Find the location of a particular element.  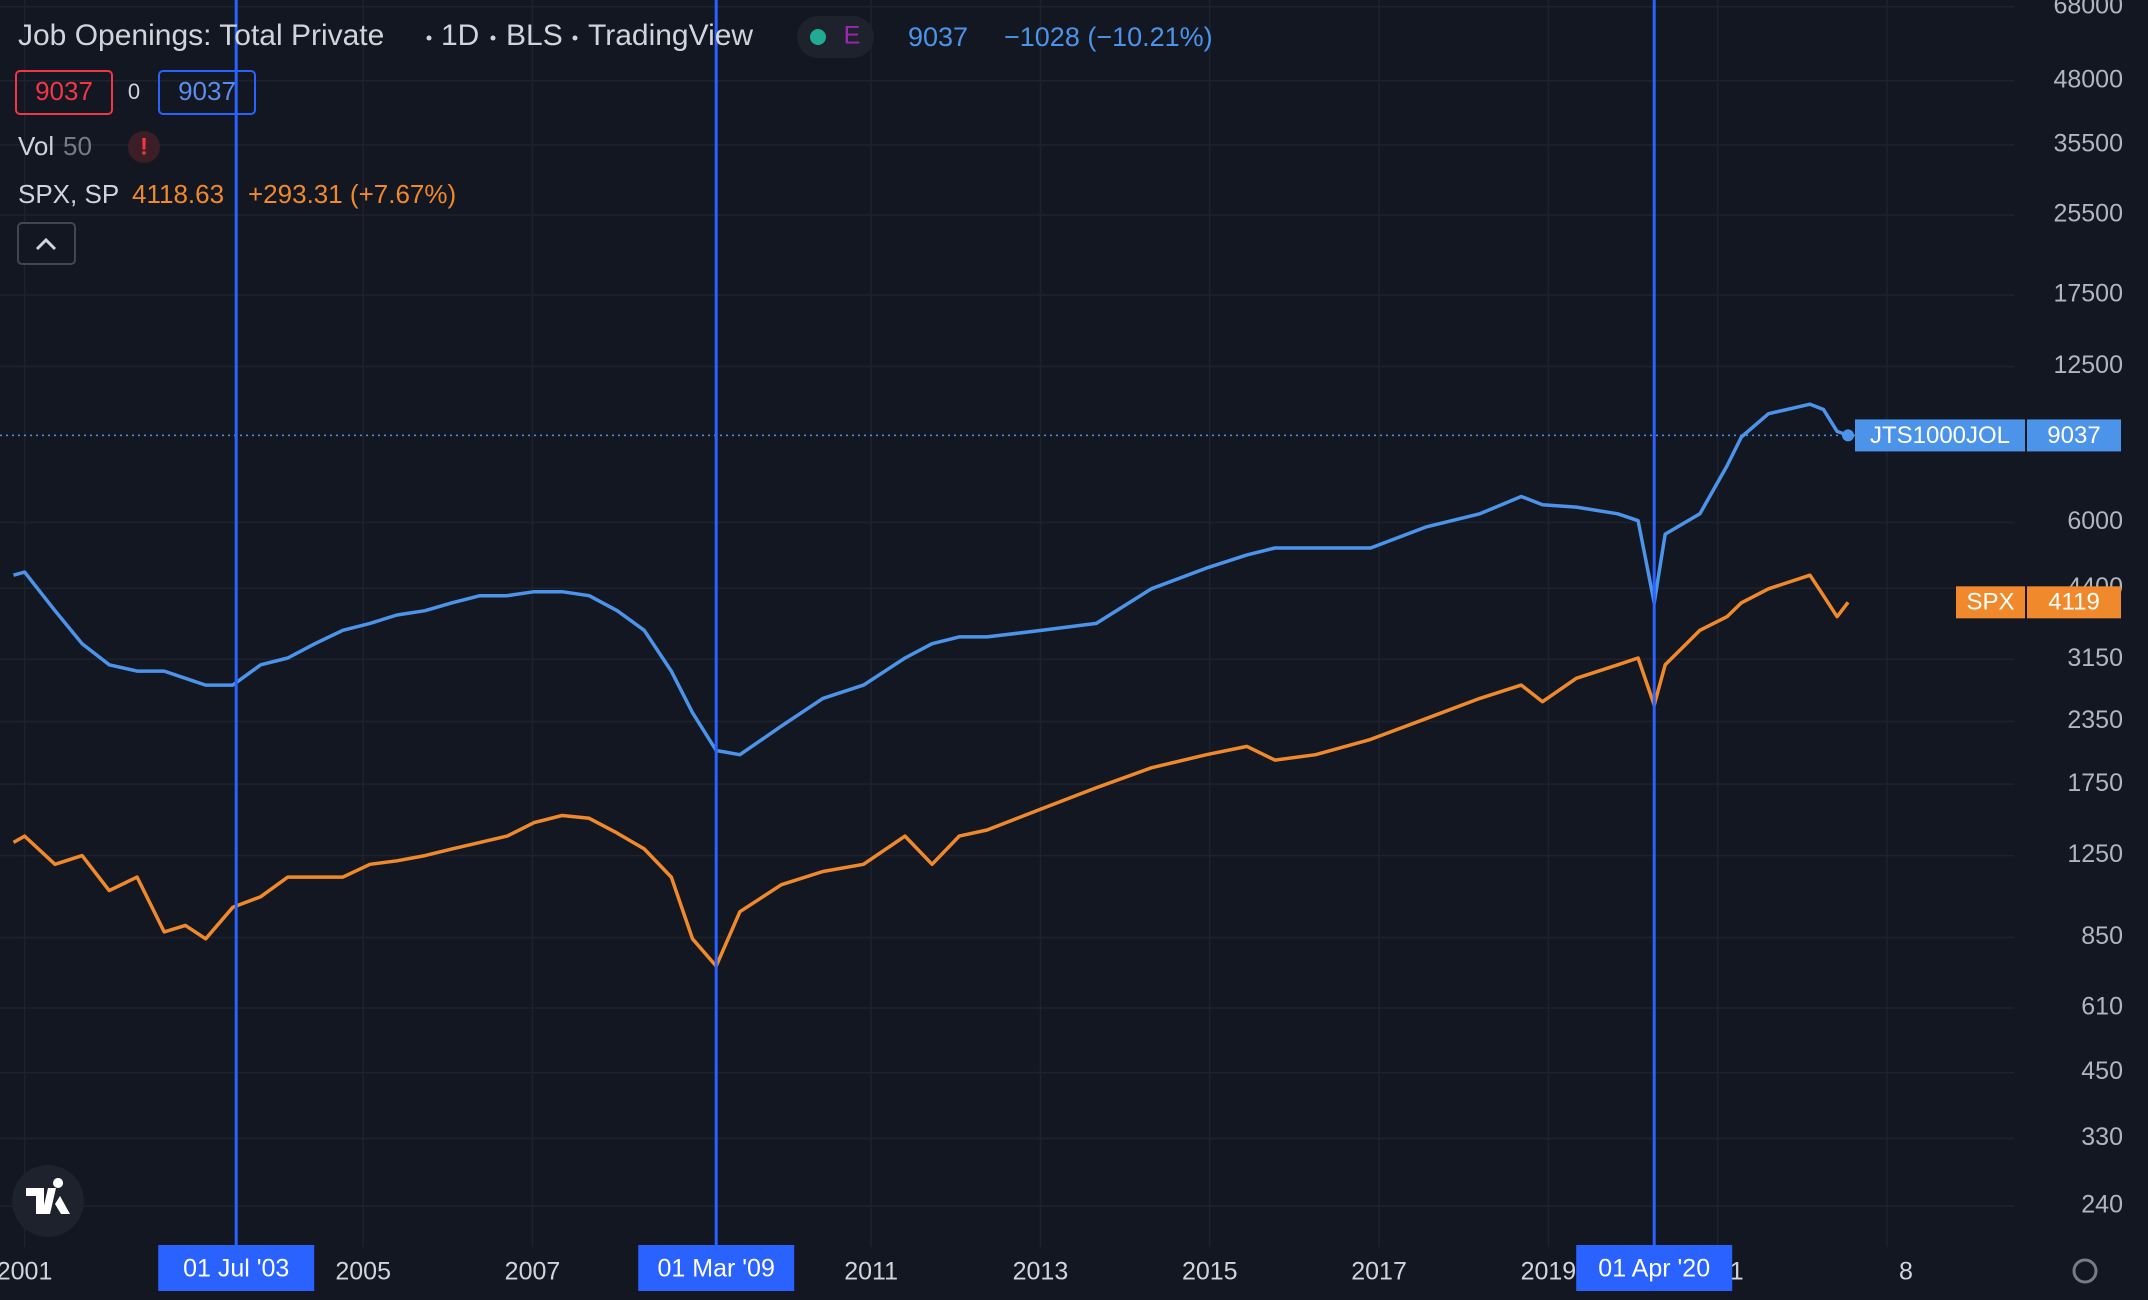

x-tick-label: 8 is located at coordinates (1906, 1272).